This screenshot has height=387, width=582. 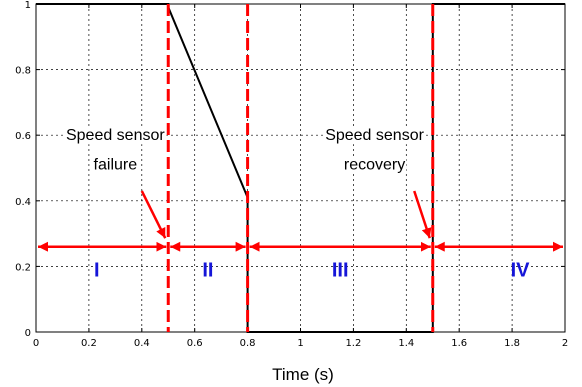 I want to click on x-tick-label: 2, so click(x=565, y=343).